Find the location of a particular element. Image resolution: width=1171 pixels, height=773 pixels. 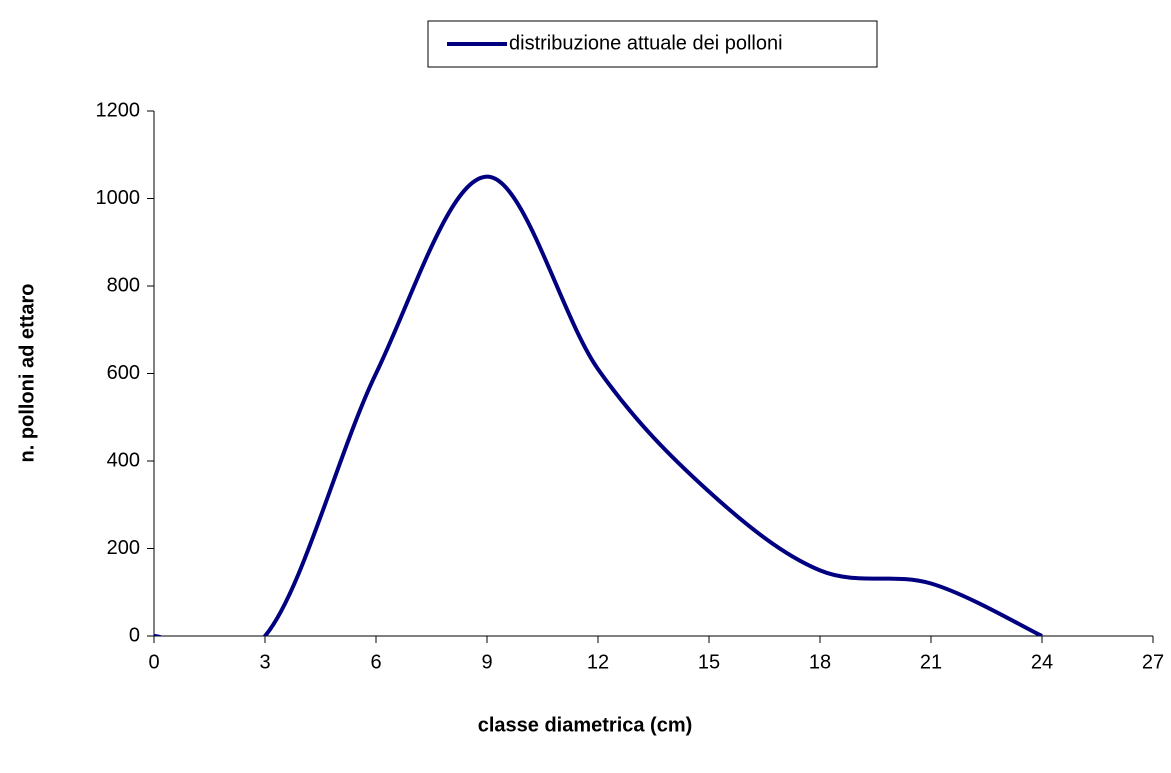

y-tick-label: 400 is located at coordinates (123, 460).